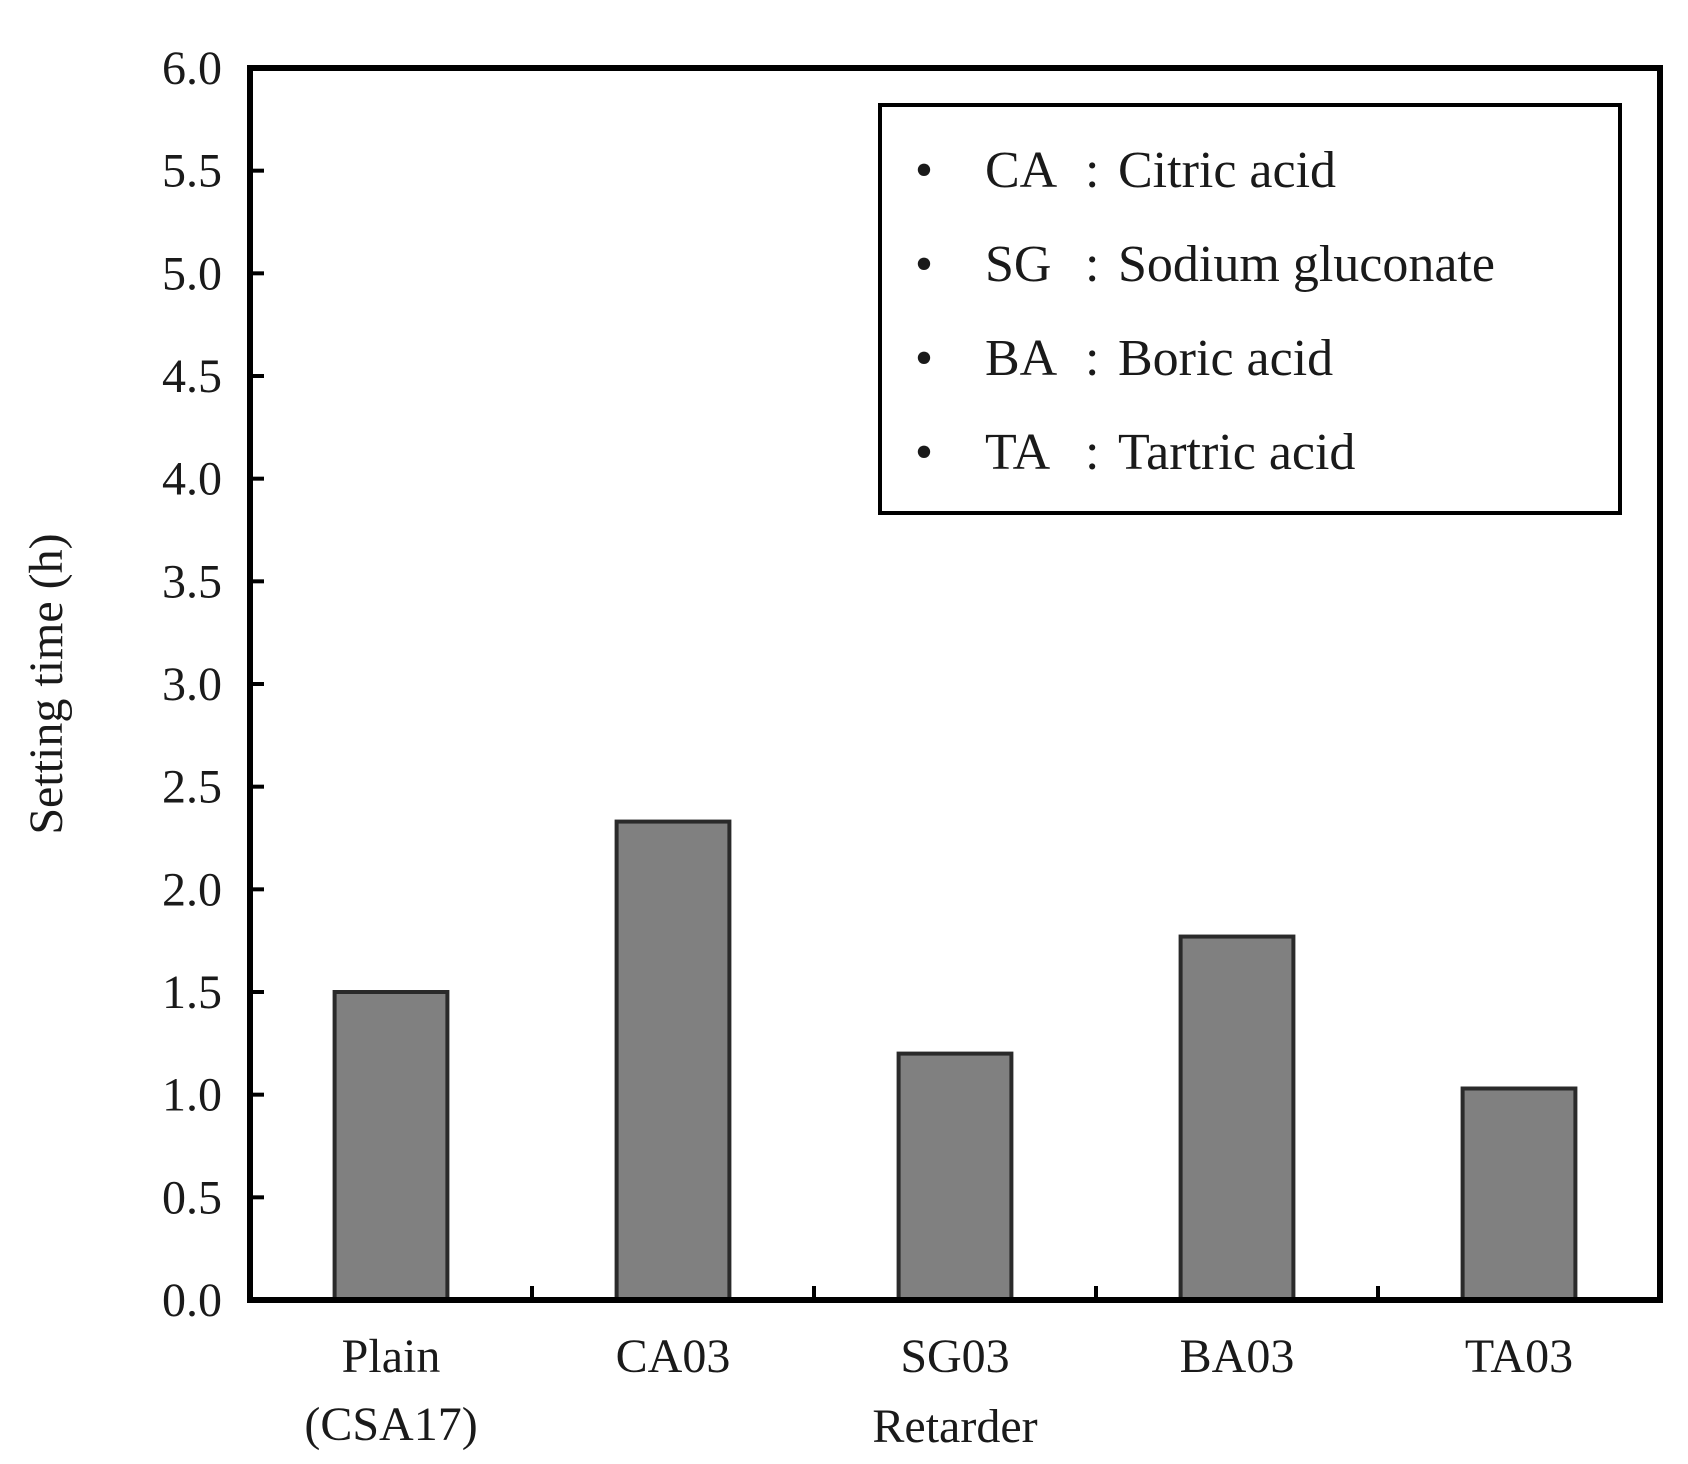  I want to click on y-tick-label: 4.0, so click(192, 479).